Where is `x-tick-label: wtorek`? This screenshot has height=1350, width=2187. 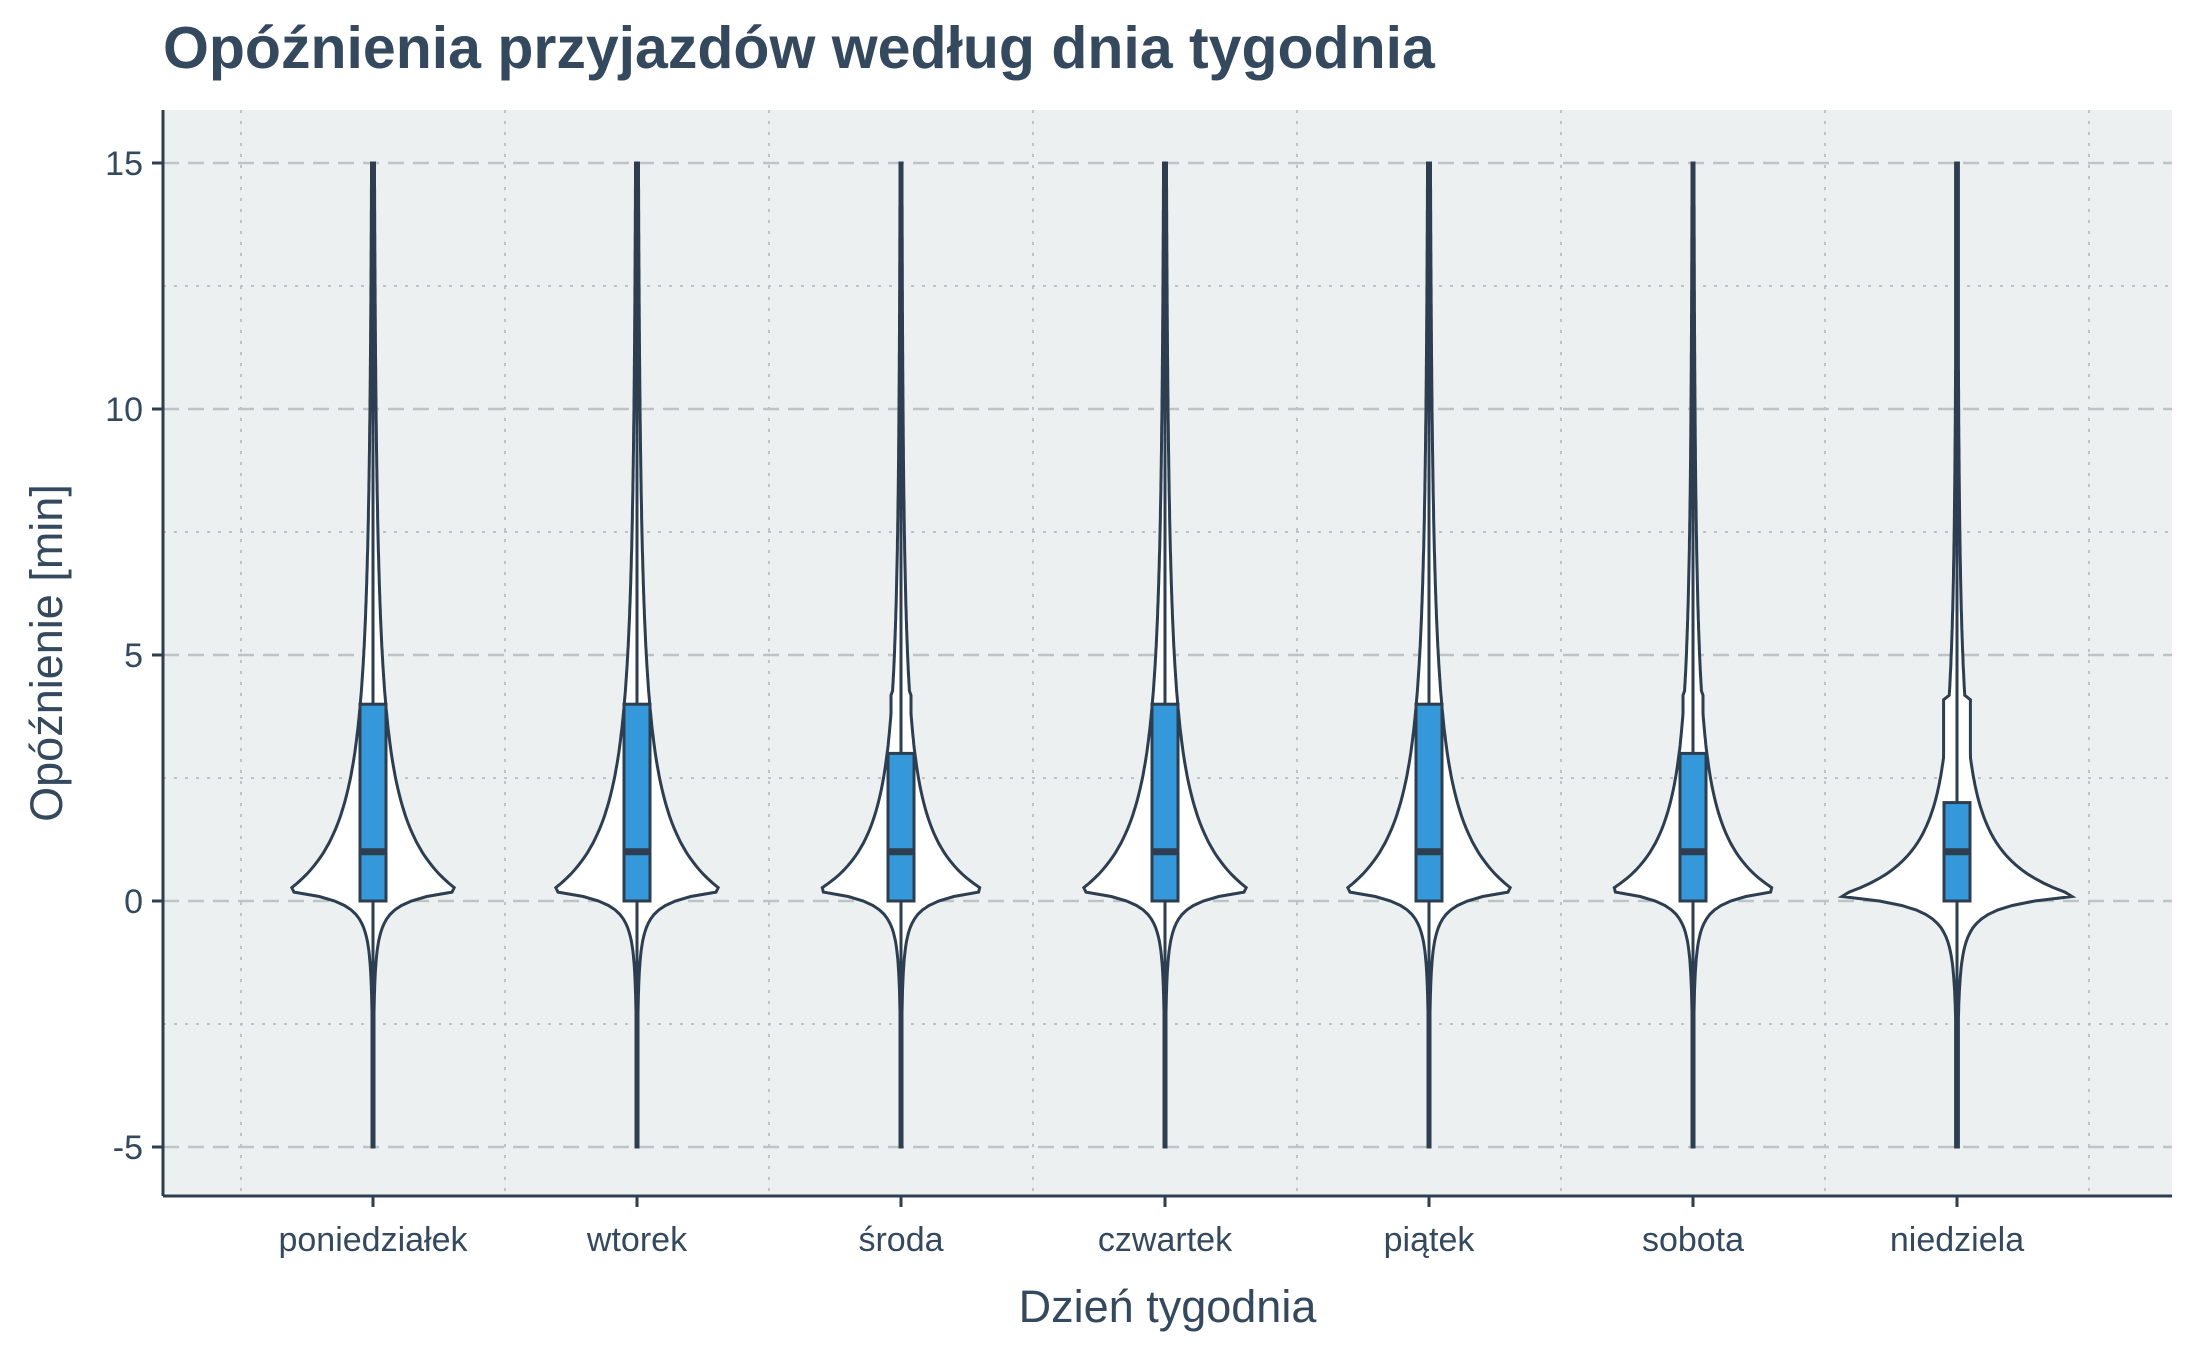 x-tick-label: wtorek is located at coordinates (637, 1240).